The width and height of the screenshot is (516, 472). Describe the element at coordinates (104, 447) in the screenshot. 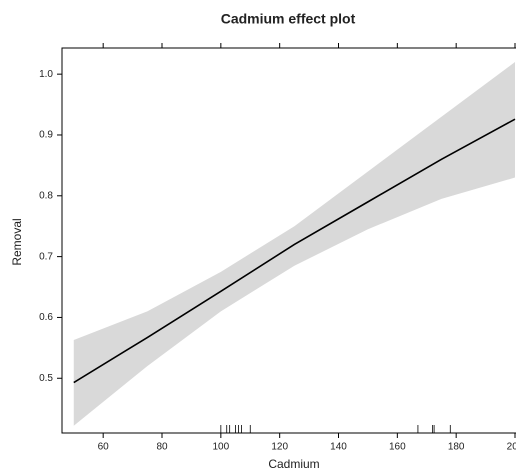

I see `x-tick-label: 60` at that location.